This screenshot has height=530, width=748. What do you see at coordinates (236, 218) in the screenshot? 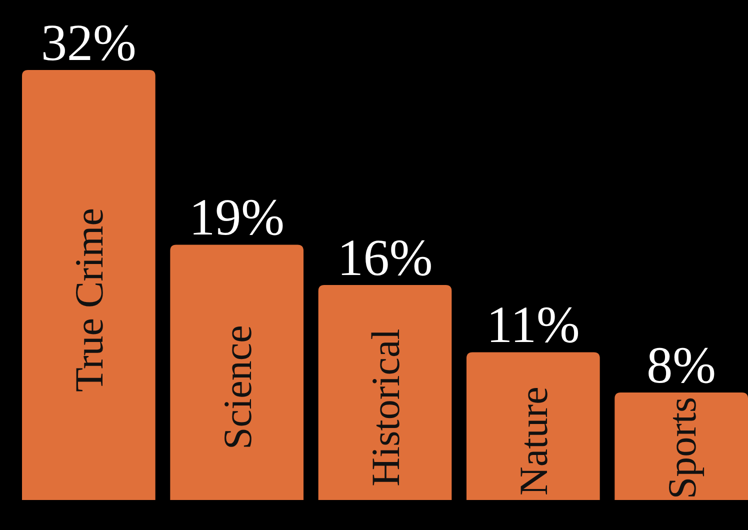
I see `data-label: 19%` at bounding box center [236, 218].